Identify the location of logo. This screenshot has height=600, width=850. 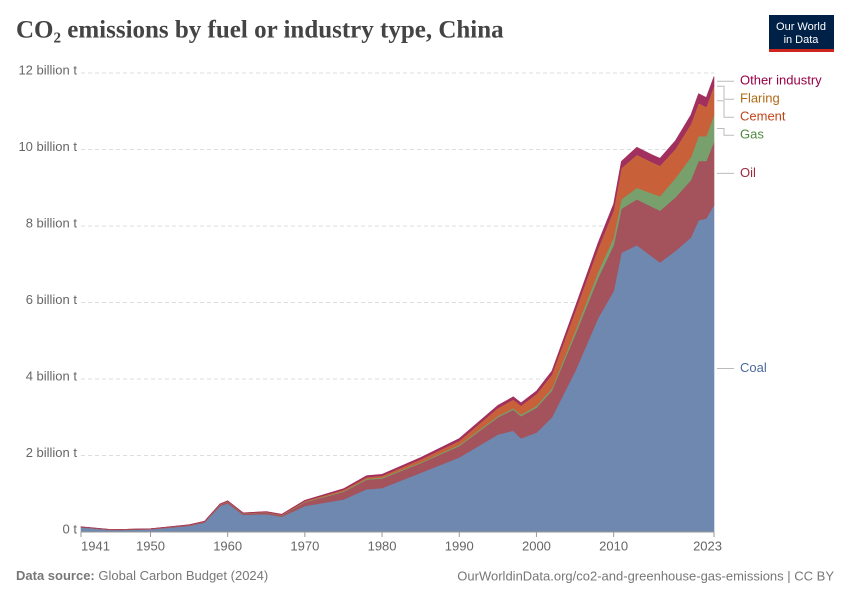
(801, 33).